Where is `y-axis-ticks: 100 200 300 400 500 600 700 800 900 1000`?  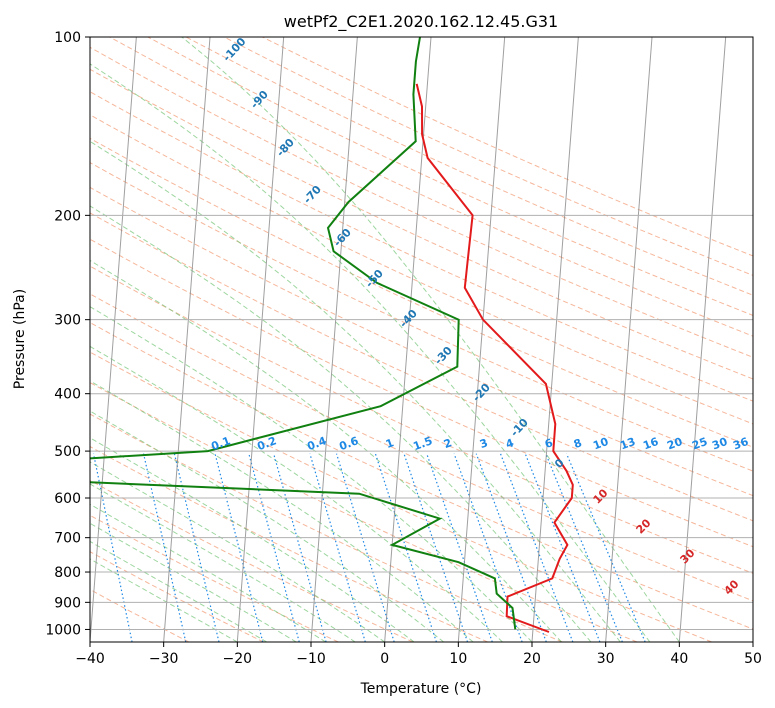 y-axis-ticks: 100 200 300 400 500 600 700 800 900 1000 is located at coordinates (67, 334).